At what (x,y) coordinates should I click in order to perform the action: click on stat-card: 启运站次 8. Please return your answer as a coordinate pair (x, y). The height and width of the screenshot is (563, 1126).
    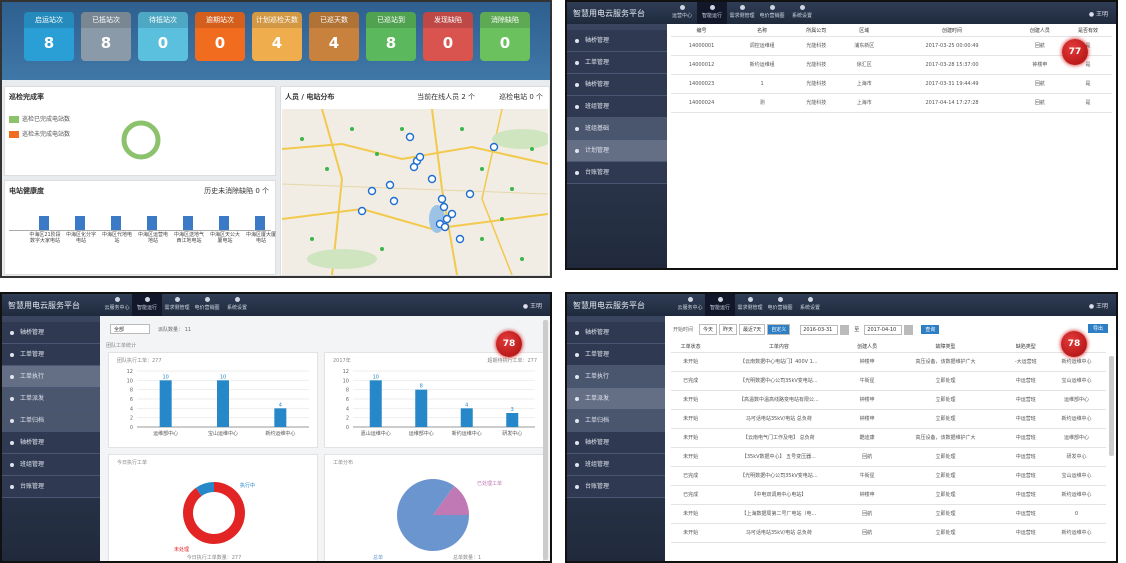
    Looking at the image, I should click on (49, 36).